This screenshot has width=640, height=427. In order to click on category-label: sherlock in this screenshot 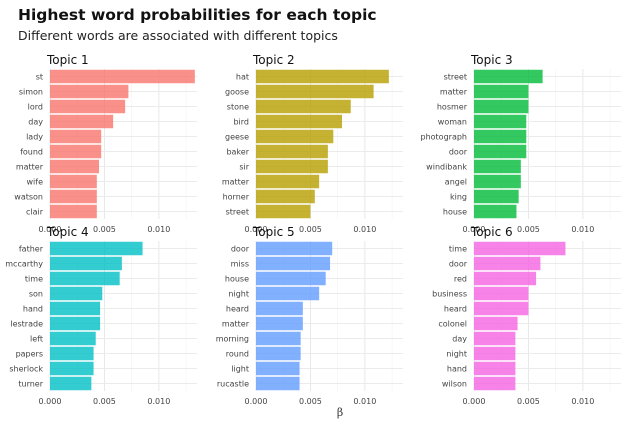, I will do `click(26, 369)`.